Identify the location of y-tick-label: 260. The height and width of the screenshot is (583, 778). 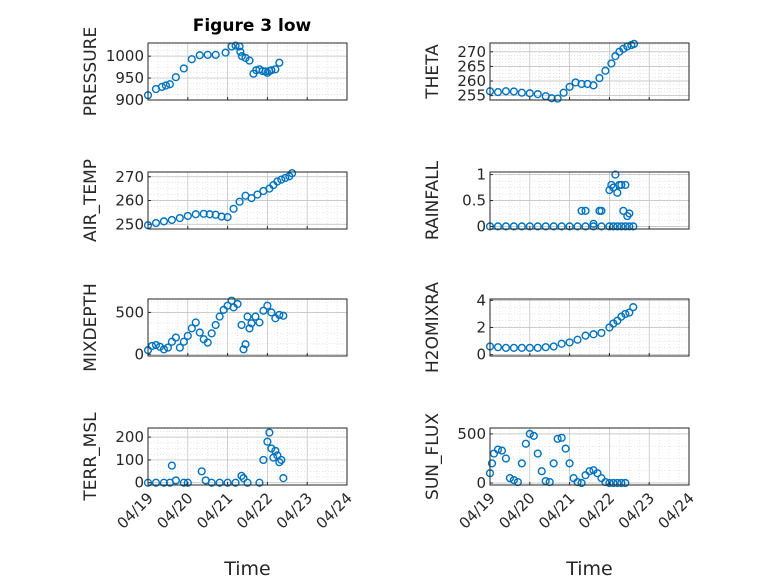
(471, 81).